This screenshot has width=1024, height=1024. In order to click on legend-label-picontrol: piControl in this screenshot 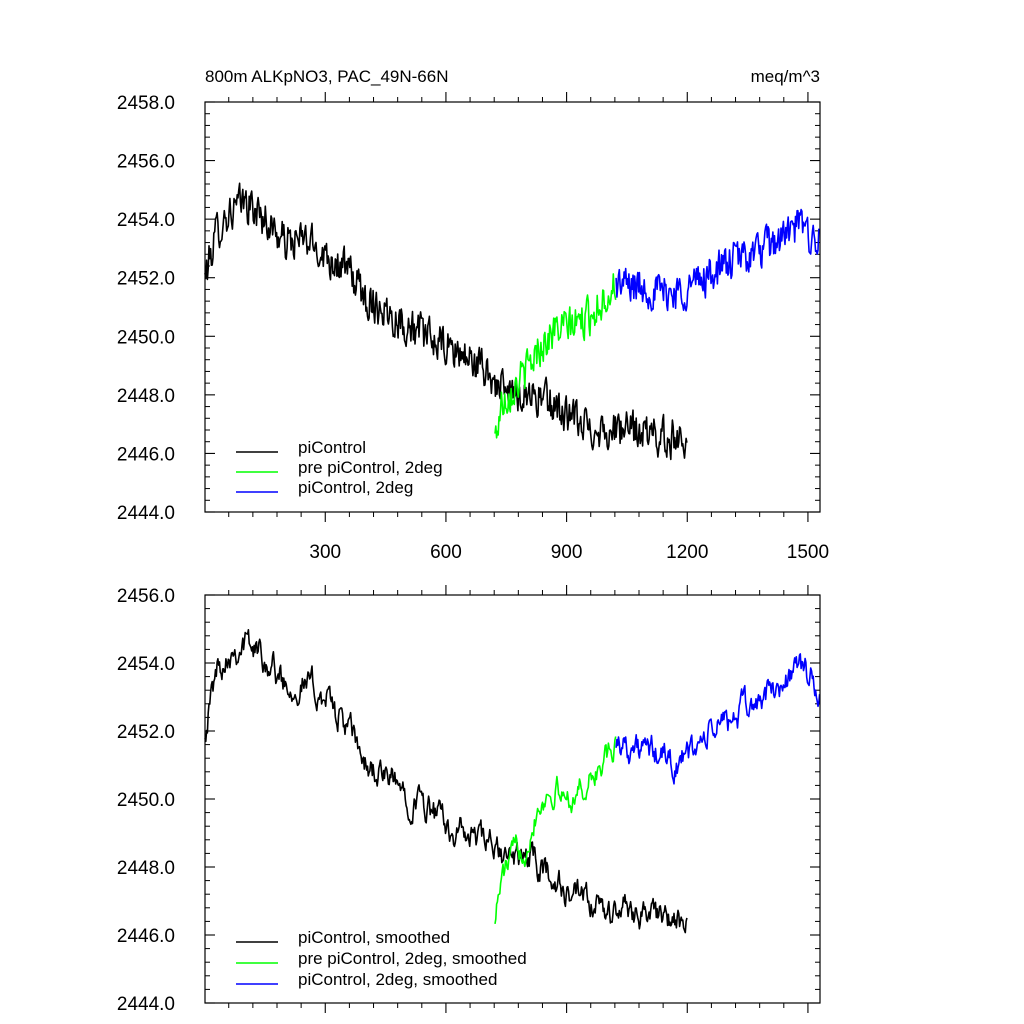, I will do `click(332, 447)`.